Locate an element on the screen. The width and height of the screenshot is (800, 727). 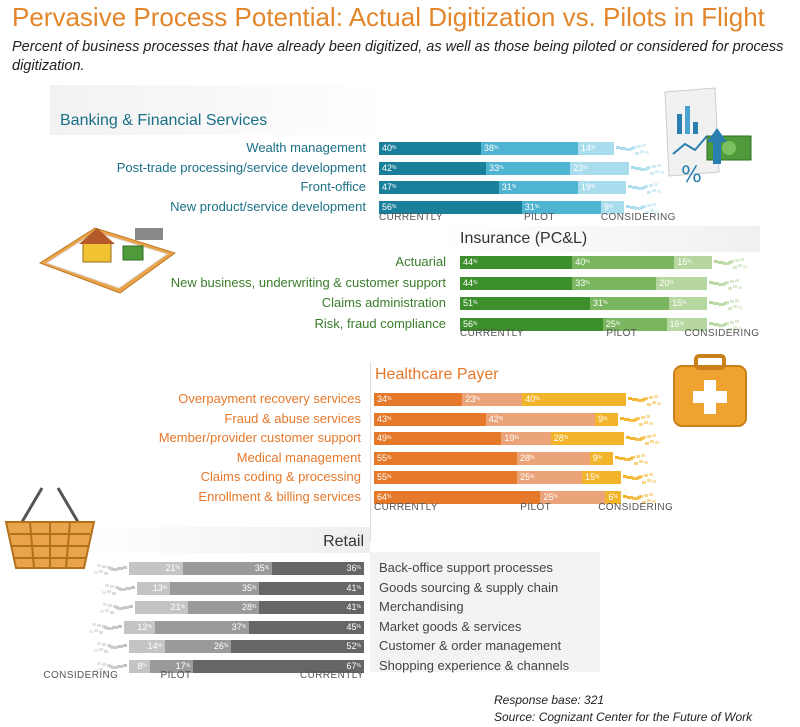
category-label: Goods sourcing & supply chain is located at coordinates (469, 587).